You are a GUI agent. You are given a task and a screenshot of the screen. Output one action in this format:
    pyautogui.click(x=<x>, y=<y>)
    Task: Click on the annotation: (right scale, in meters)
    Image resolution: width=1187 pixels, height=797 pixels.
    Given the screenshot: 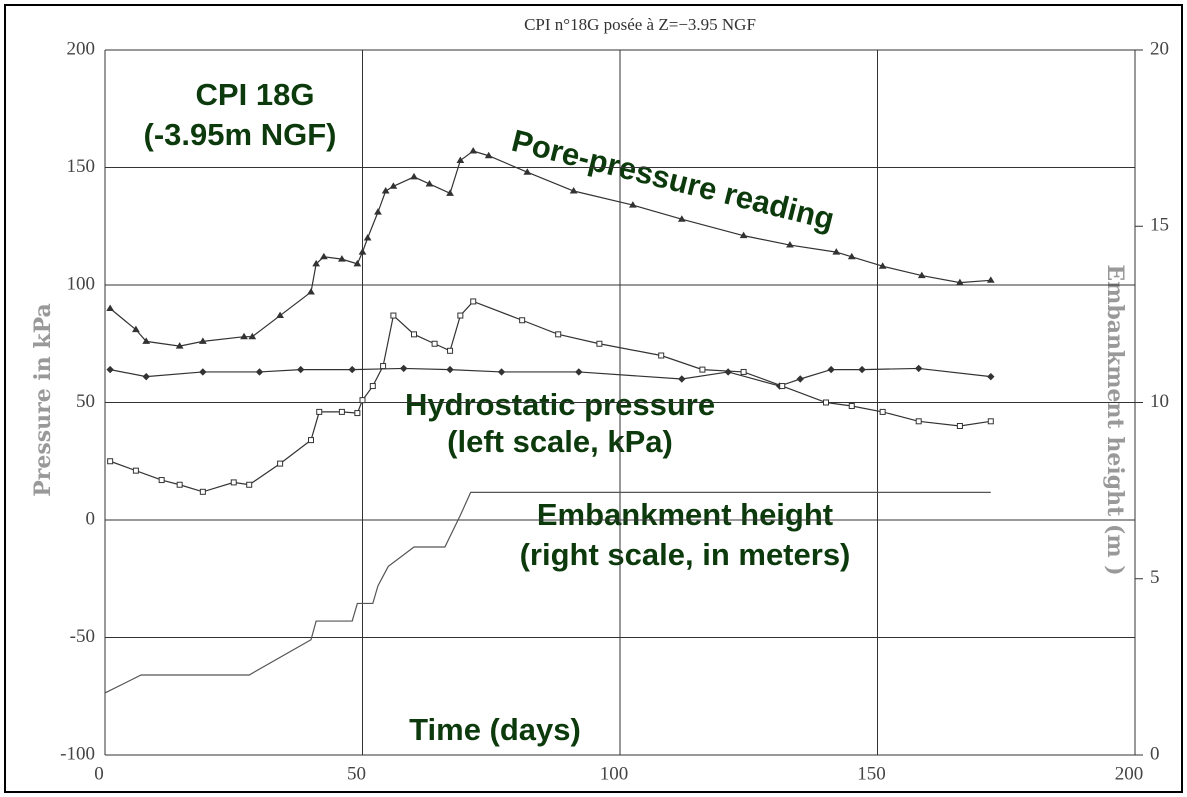 What is the action you would take?
    pyautogui.click(x=685, y=554)
    